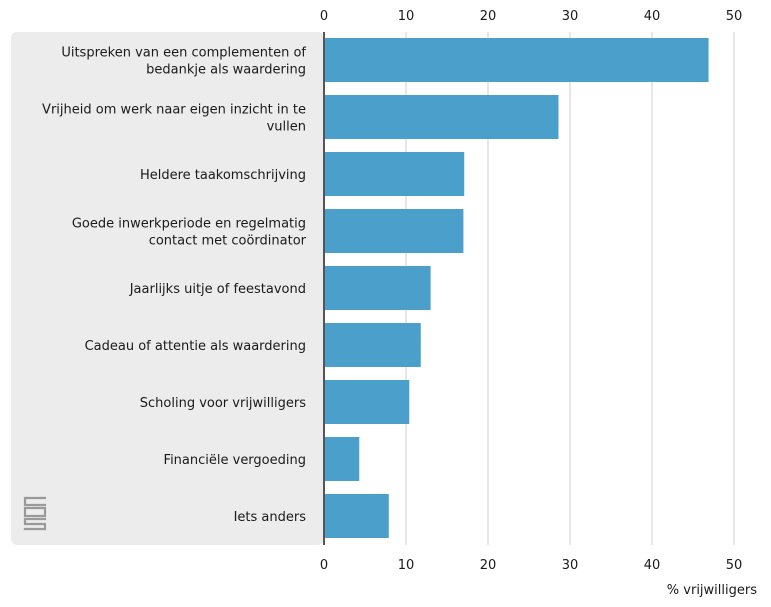 Image resolution: width=771 pixels, height=607 pixels. What do you see at coordinates (734, 565) in the screenshot?
I see `x-tick-label-bottom: 50` at bounding box center [734, 565].